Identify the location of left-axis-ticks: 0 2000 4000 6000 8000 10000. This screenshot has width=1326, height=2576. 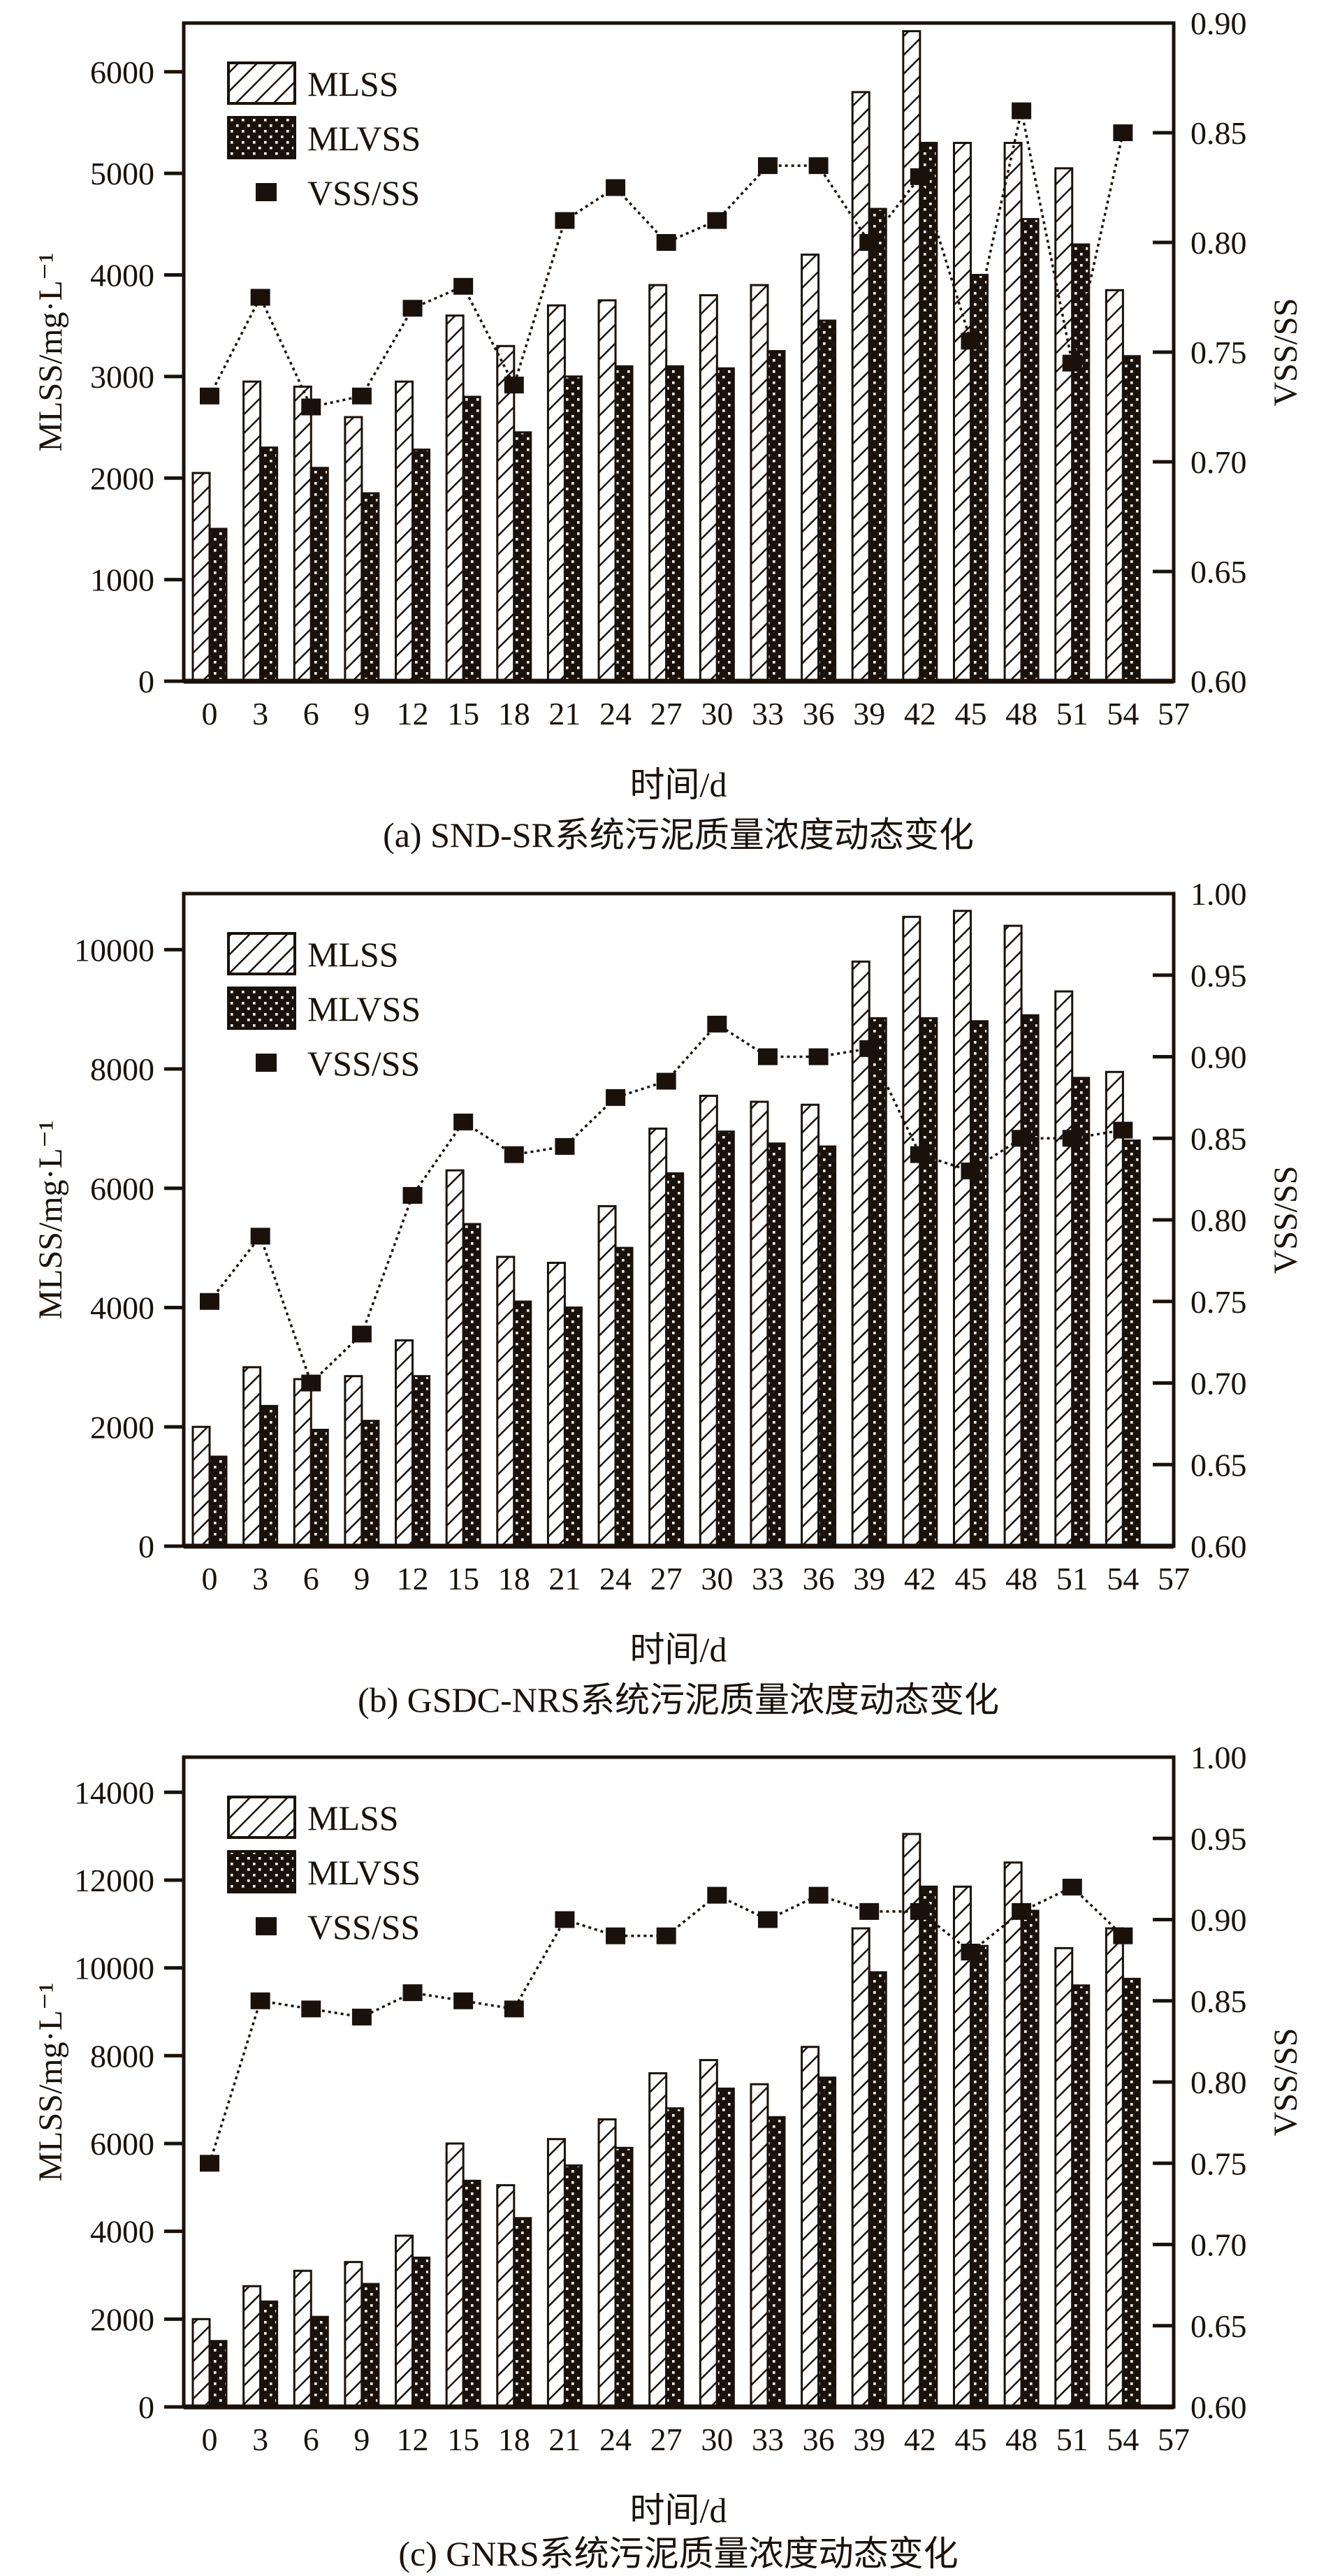
(129, 1248).